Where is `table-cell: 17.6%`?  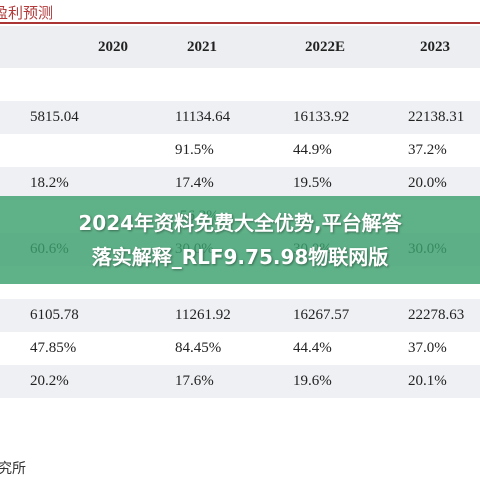 table-cell: 17.6% is located at coordinates (194, 381).